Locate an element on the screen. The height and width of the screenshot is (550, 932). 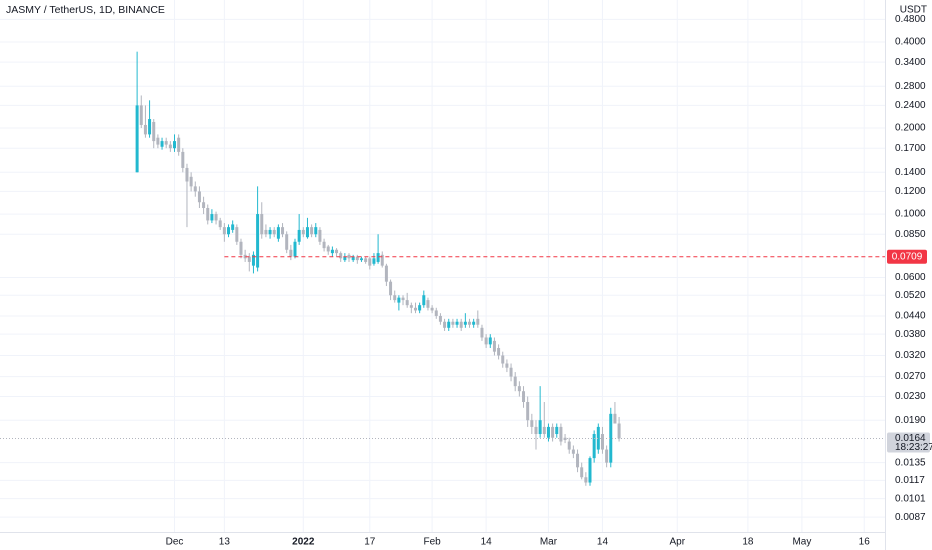
y-tick-label: 0.0230 is located at coordinates (910, 396).